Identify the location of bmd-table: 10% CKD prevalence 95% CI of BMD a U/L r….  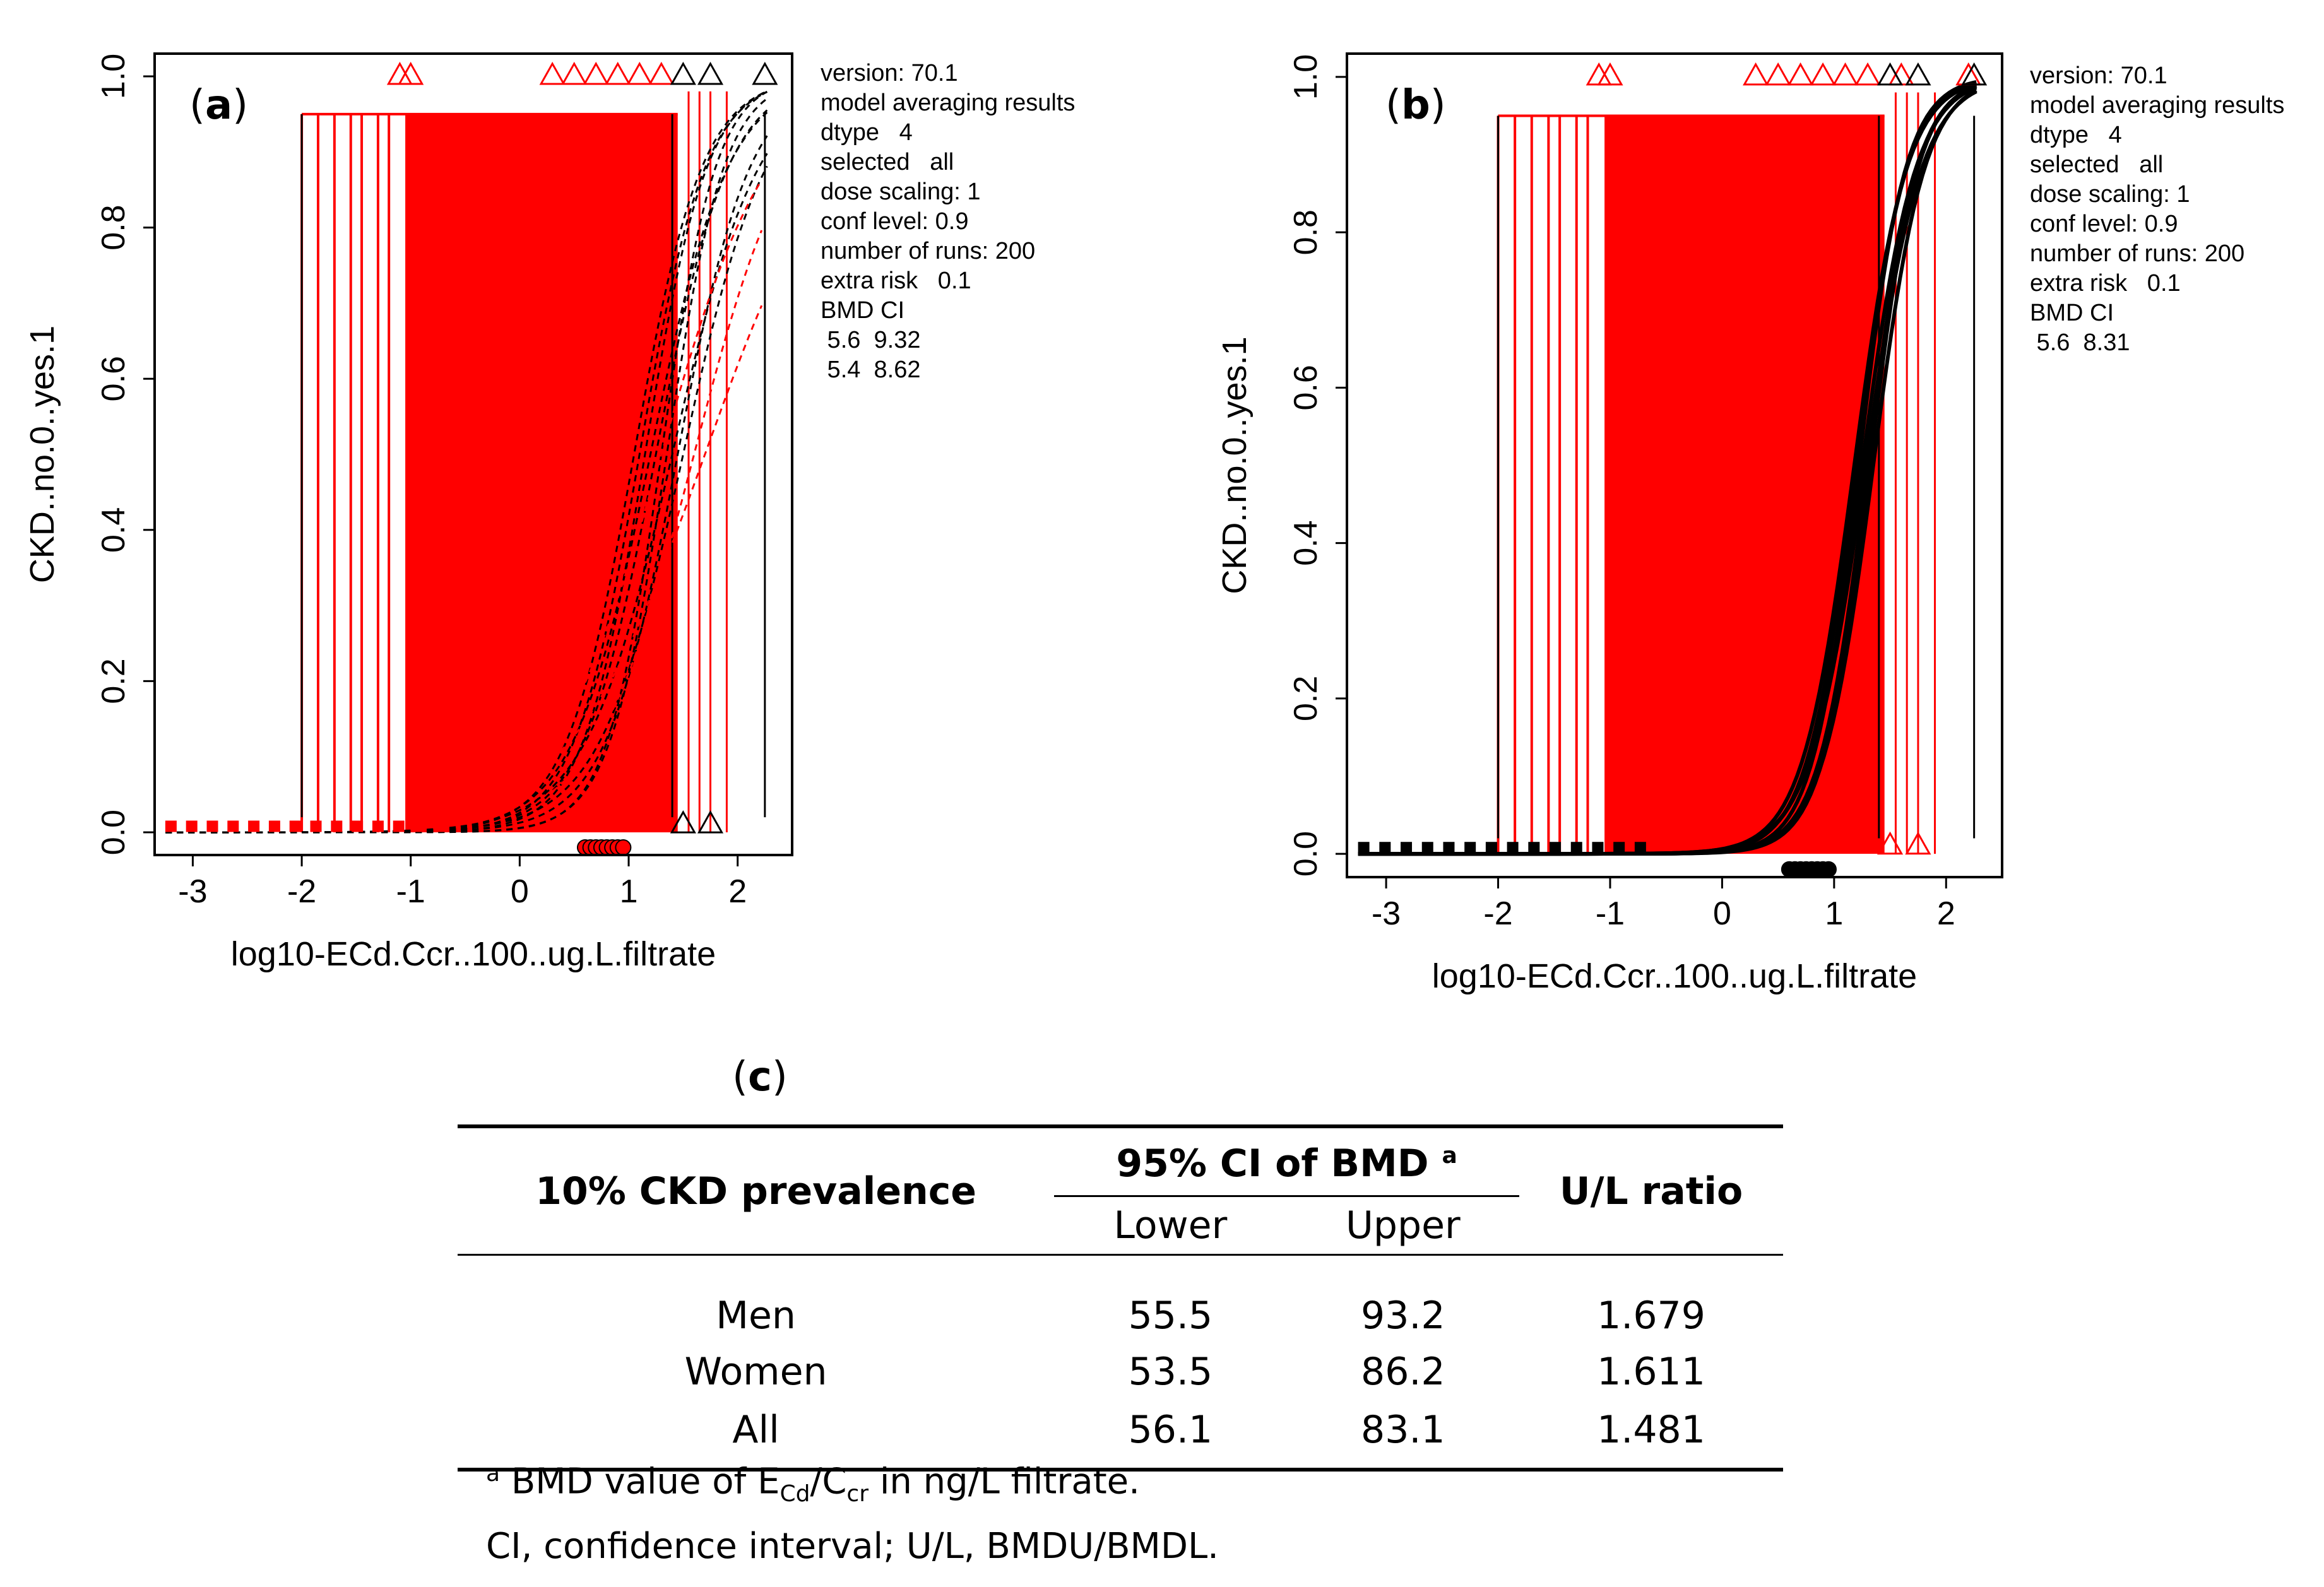
(1120, 1298).